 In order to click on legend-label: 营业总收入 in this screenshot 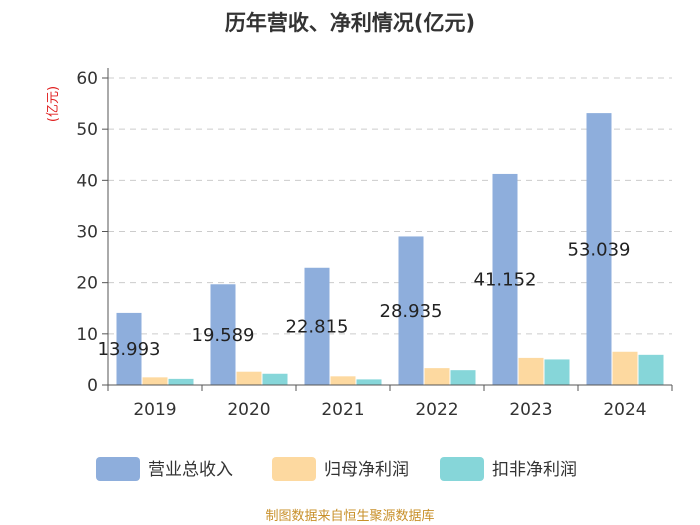, I will do `click(190, 470)`.